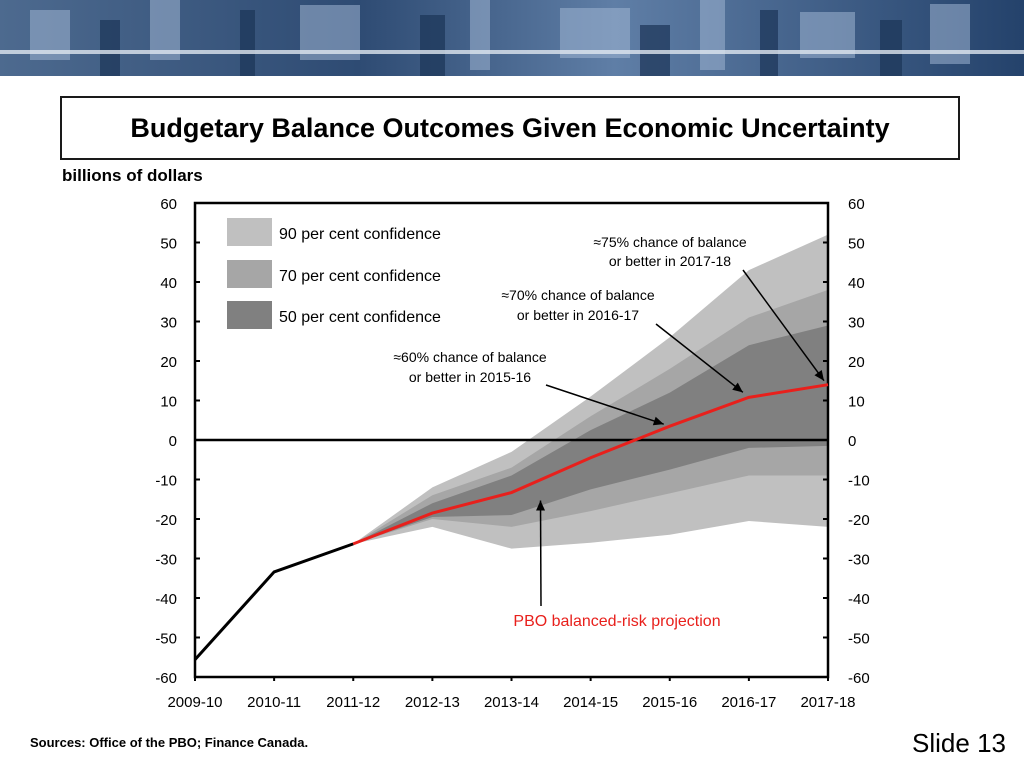 Image resolution: width=1024 pixels, height=768 pixels. Describe the element at coordinates (859, 639) in the screenshot. I see `y-tick-label-right: -50` at that location.